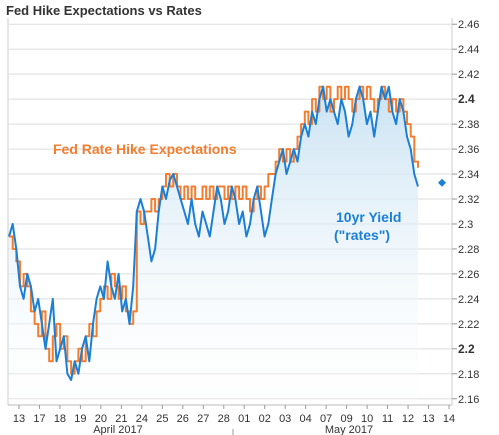  I want to click on x-tick-label: 18, so click(60, 419).